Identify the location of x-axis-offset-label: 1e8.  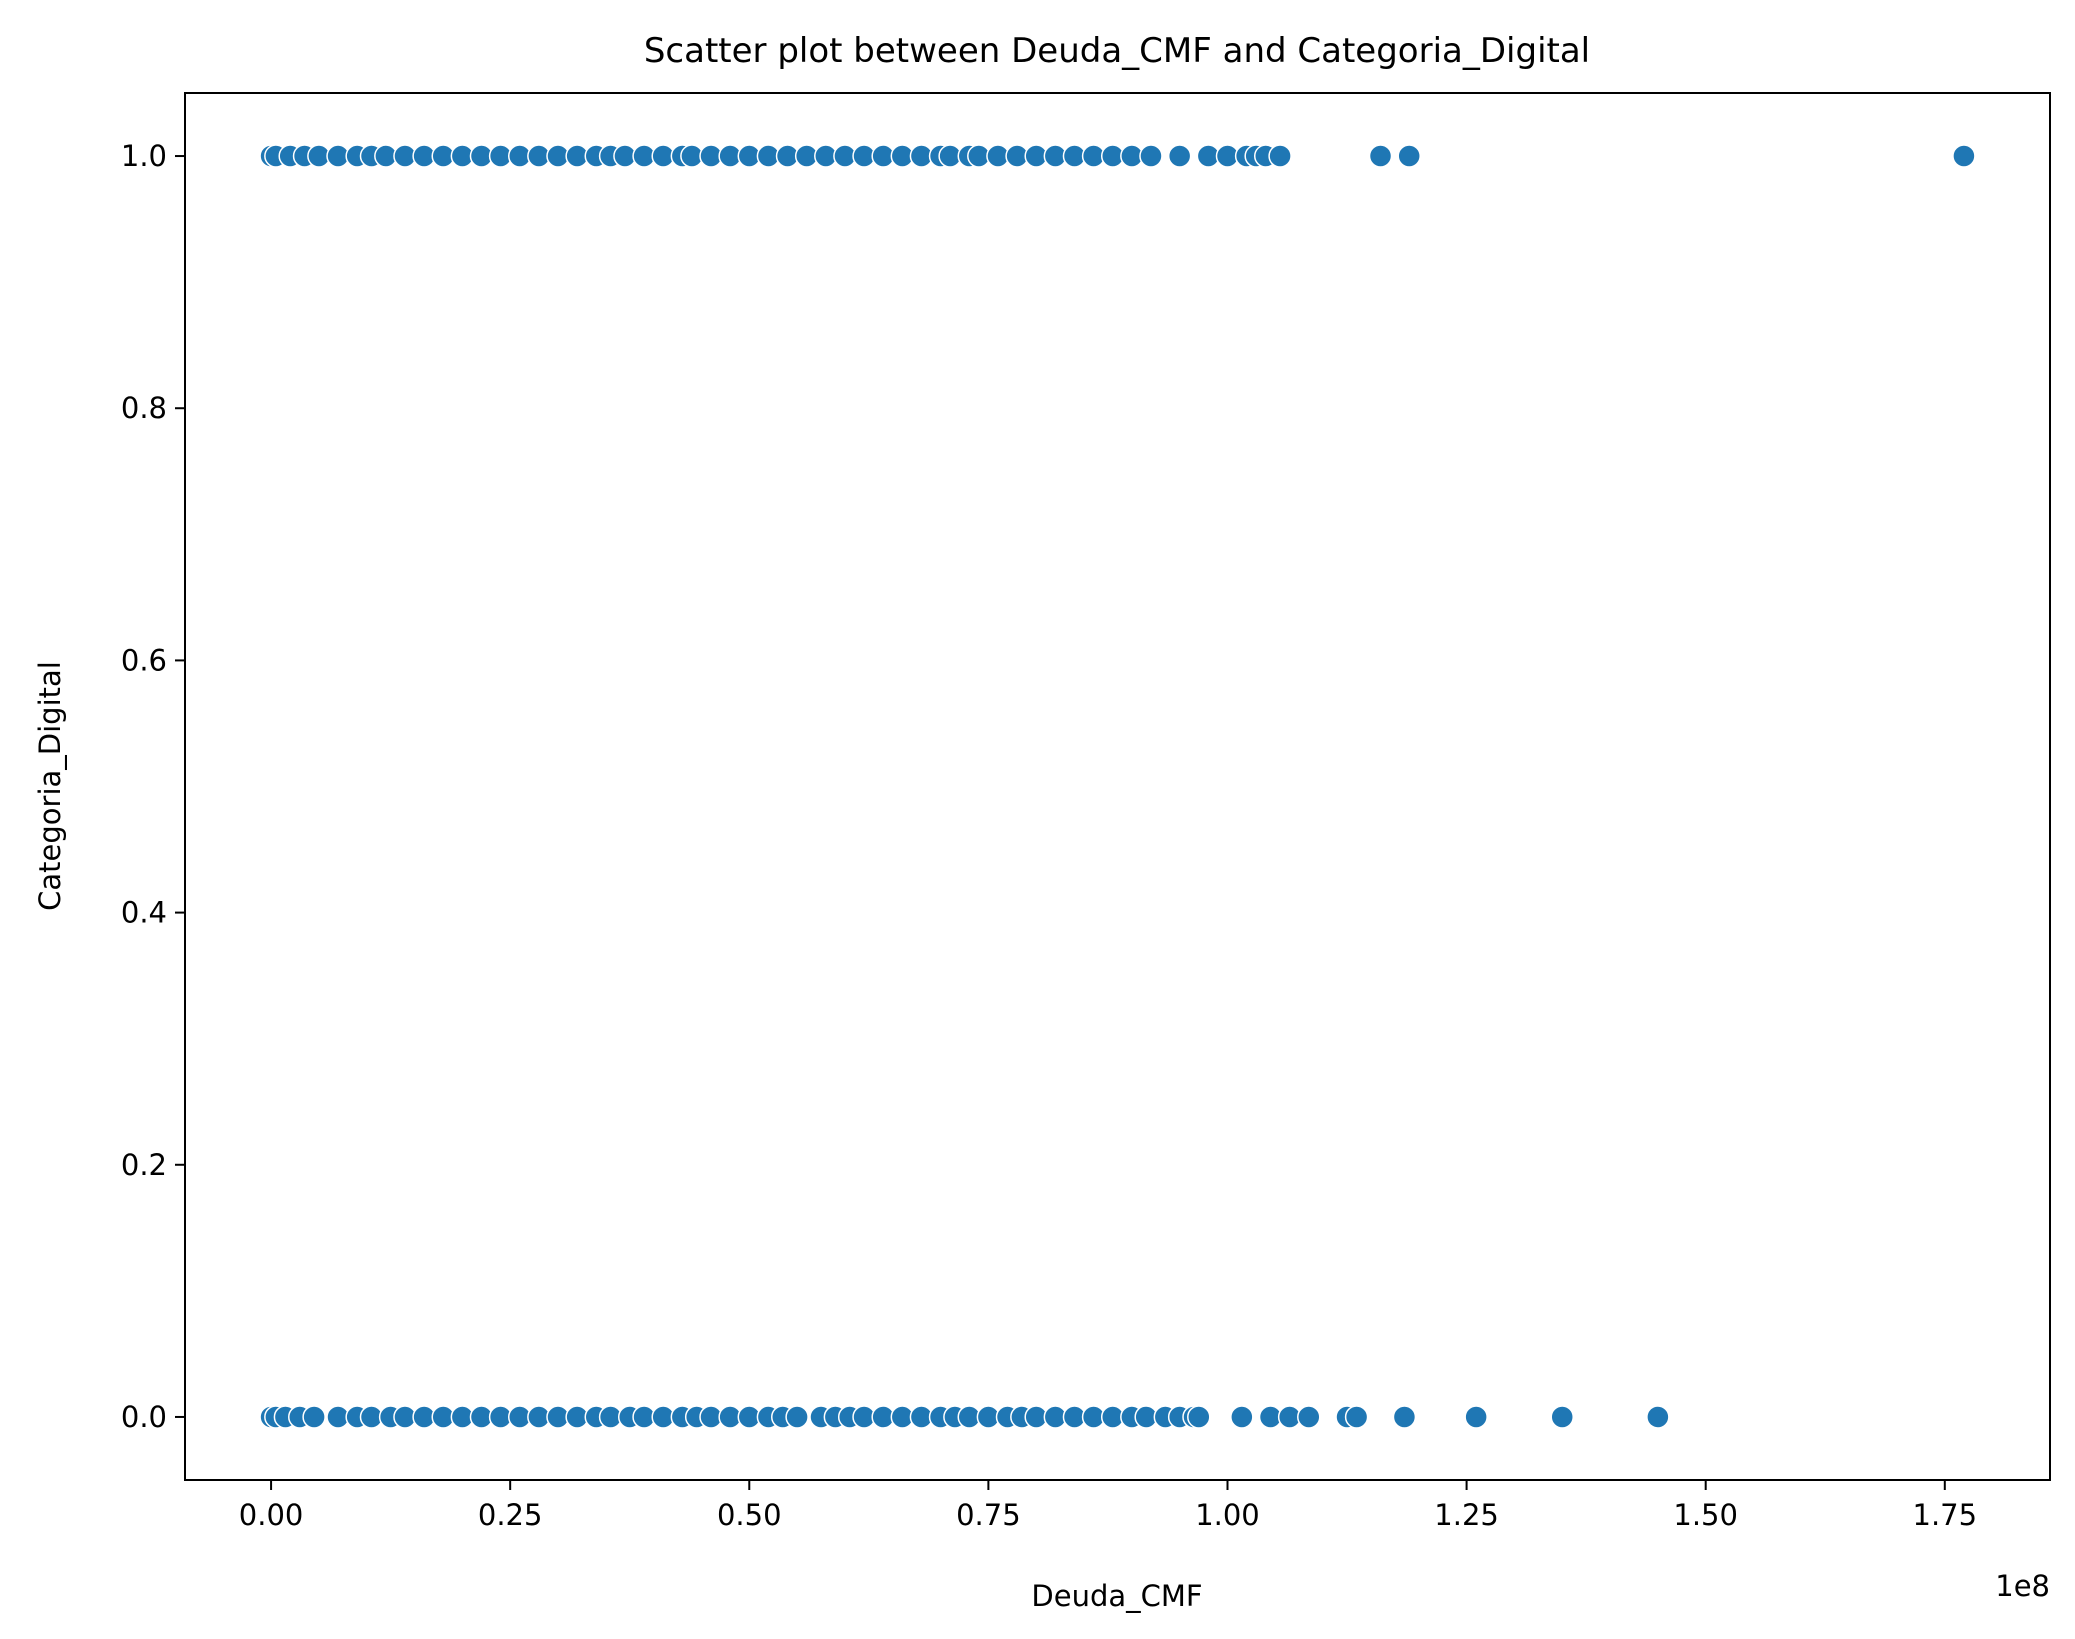
(2022, 1586).